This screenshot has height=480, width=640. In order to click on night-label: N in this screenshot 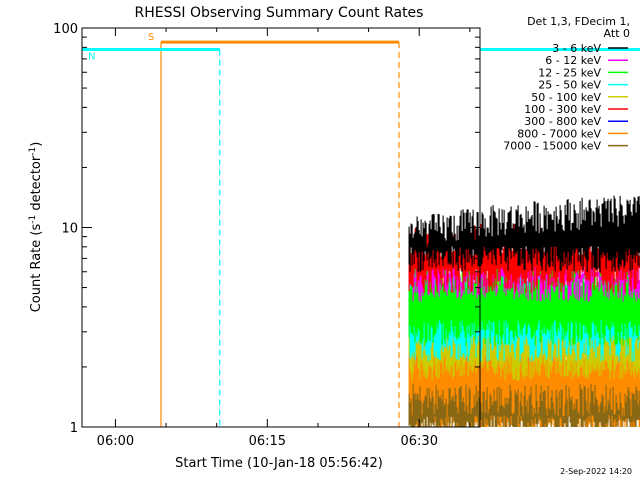, I will do `click(91, 57)`.